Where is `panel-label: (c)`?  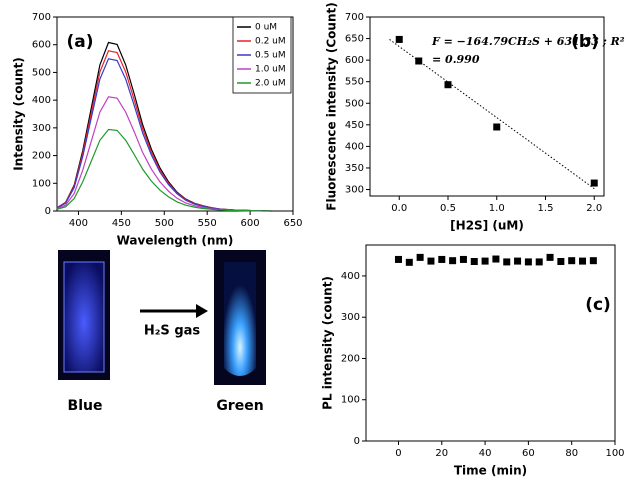 panel-label: (c) is located at coordinates (598, 305).